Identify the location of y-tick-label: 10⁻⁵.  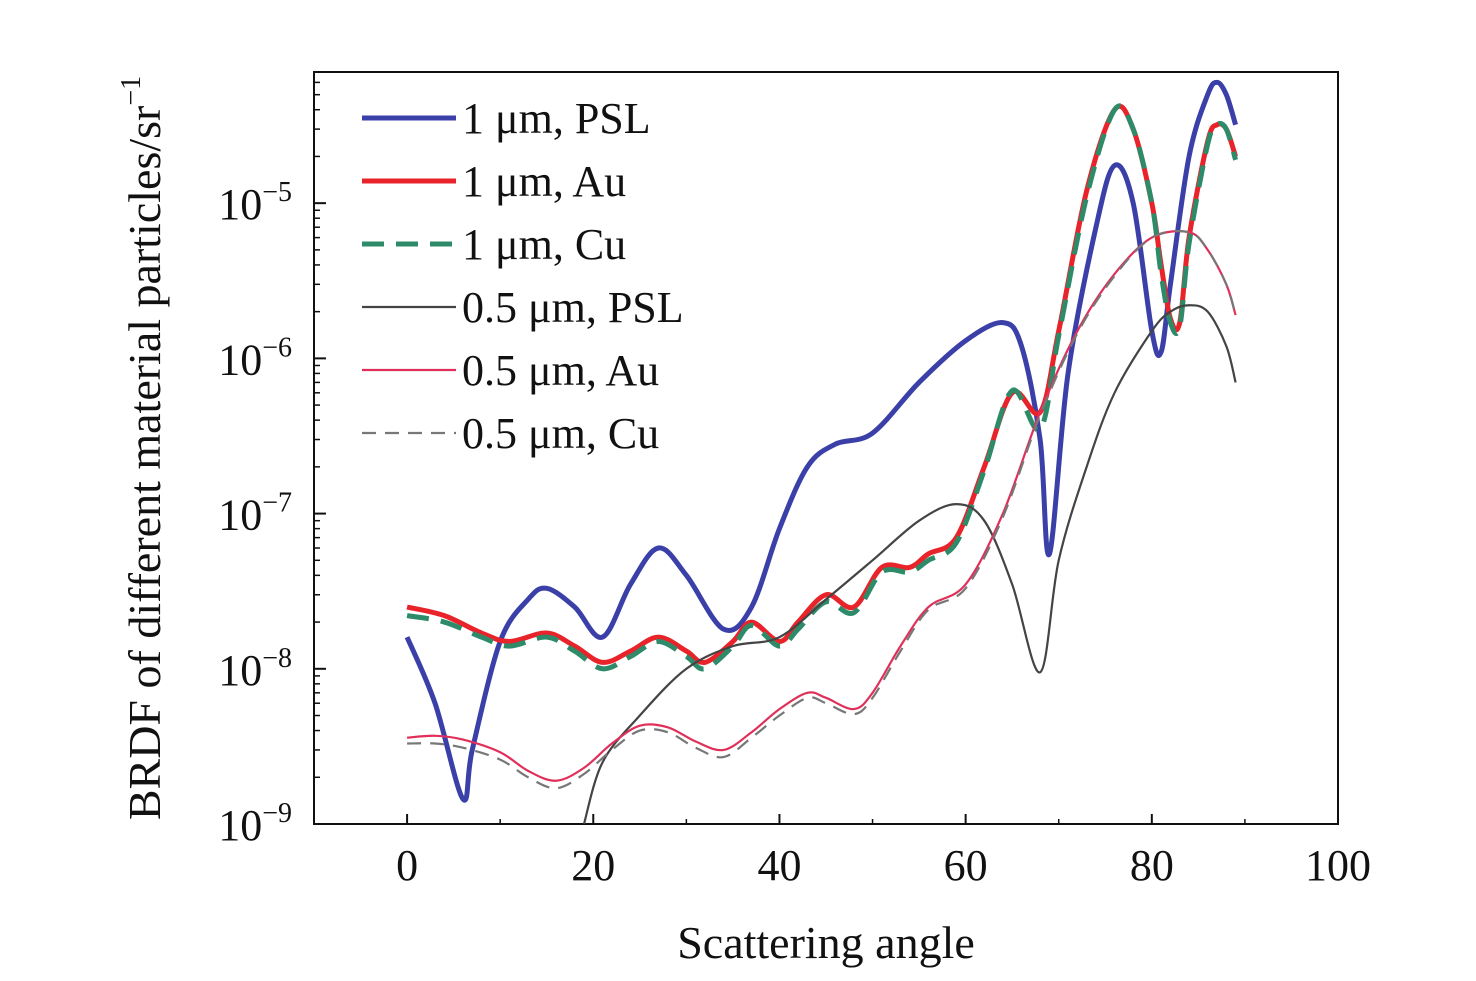
(255, 203).